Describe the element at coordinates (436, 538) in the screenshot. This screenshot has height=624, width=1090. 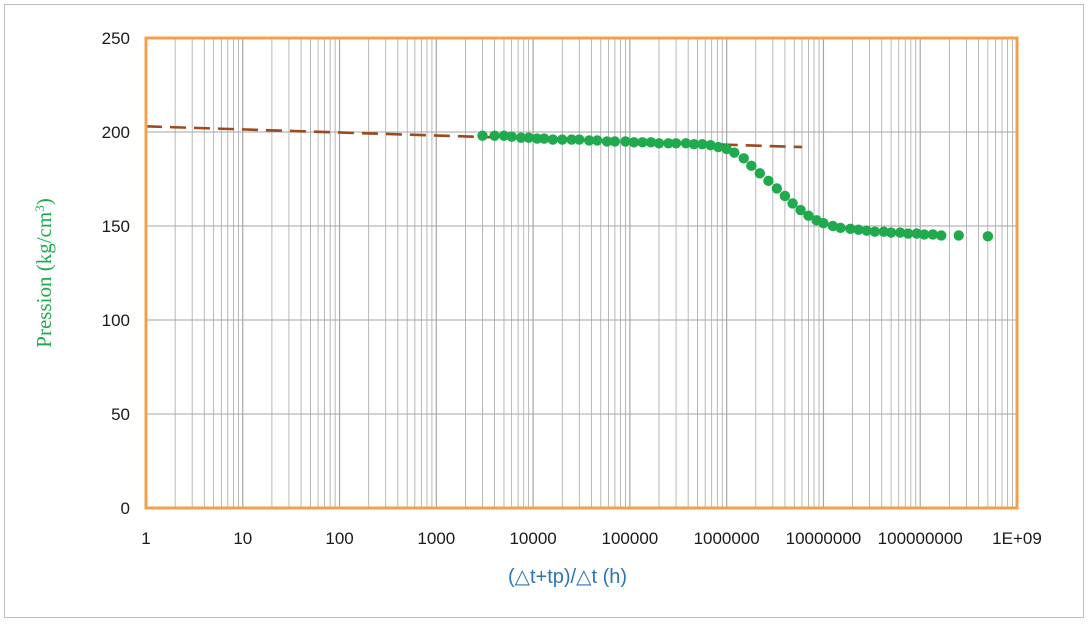
I see `x-tick-label: 1000` at that location.